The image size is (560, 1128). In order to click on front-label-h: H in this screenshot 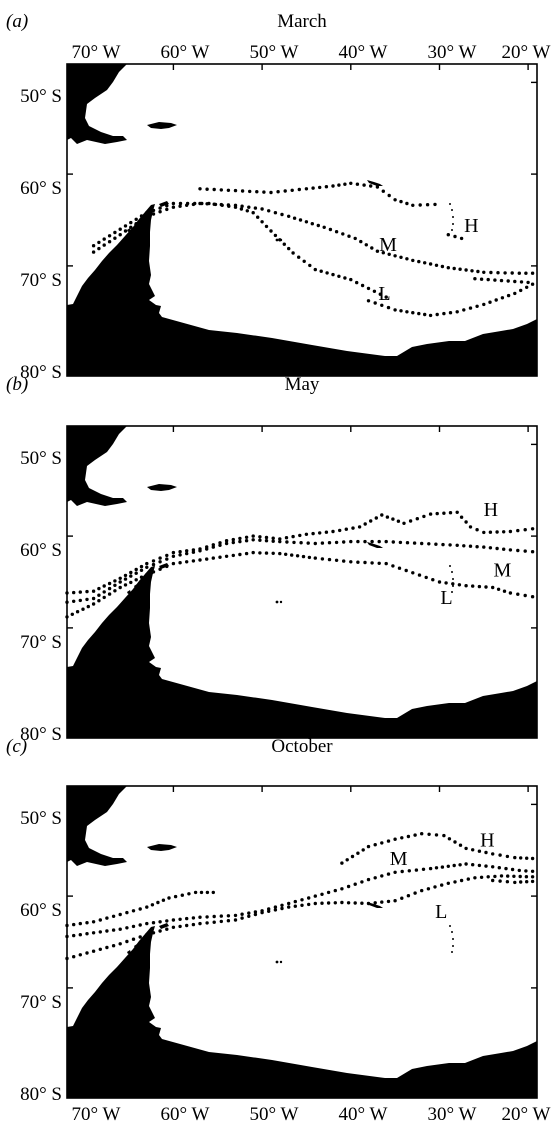, I will do `click(487, 841)`.